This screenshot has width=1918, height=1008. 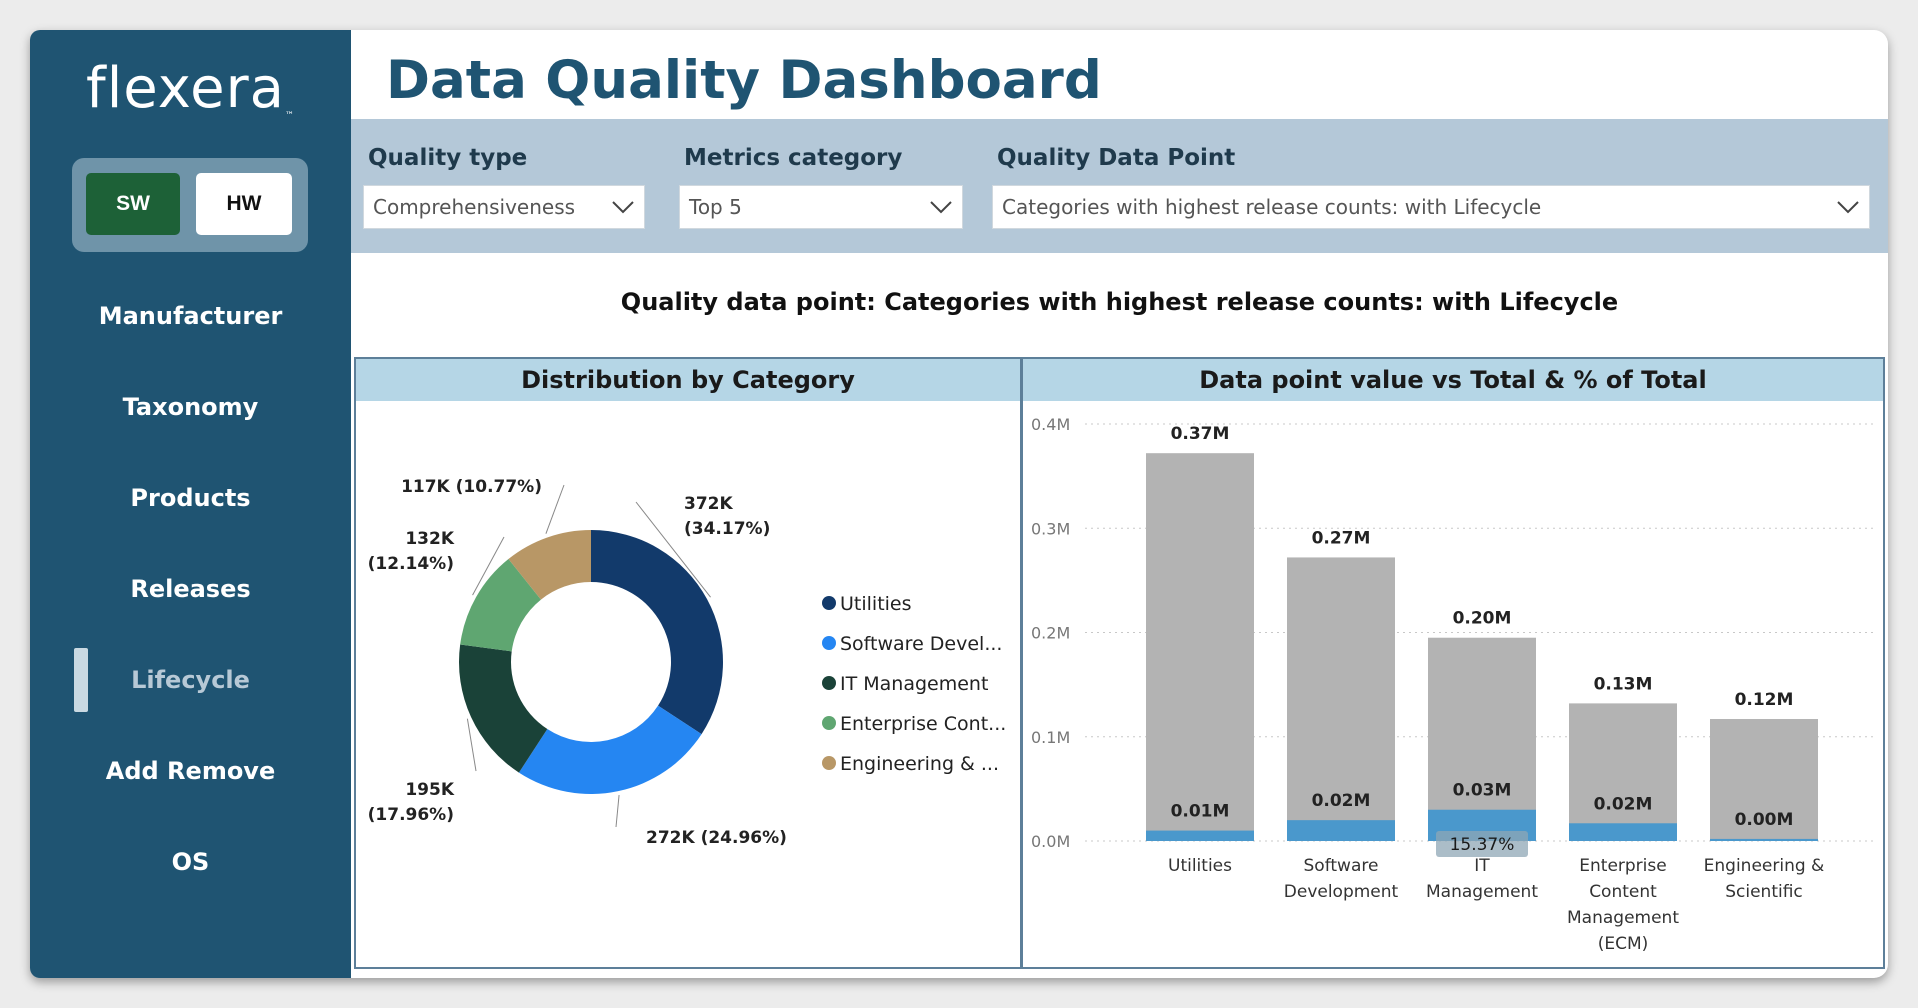 I want to click on legend-entry: IT Management, so click(x=914, y=684).